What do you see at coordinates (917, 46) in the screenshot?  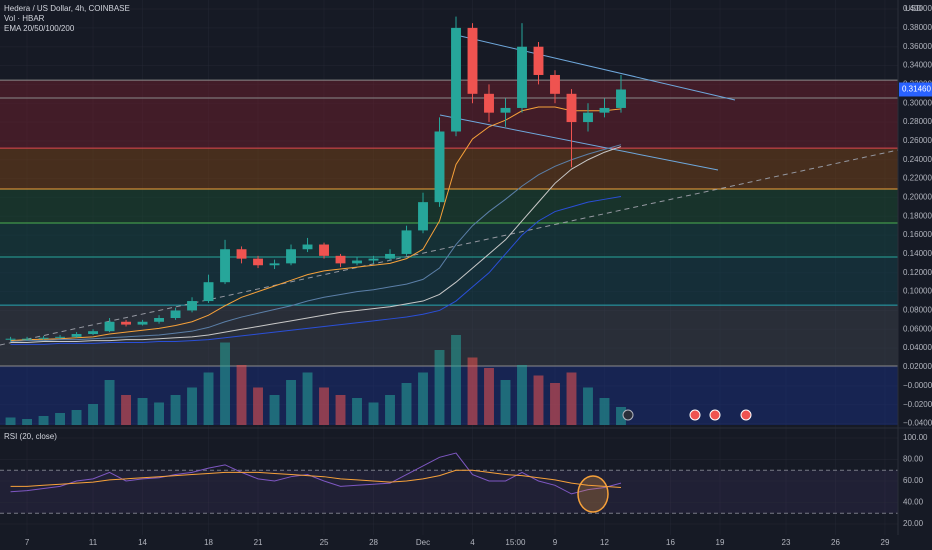 I see `y-tick-label: 0.36000` at bounding box center [917, 46].